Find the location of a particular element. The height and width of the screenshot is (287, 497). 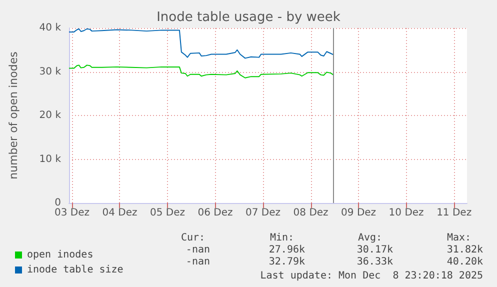

text: Max: is located at coordinates (459, 238).